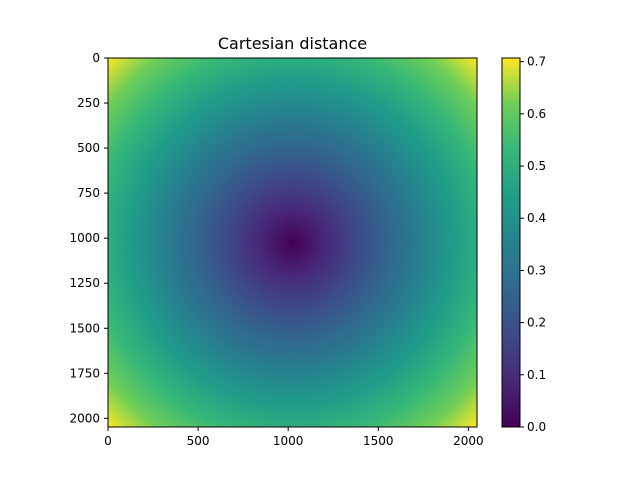 Image resolution: width=640 pixels, height=480 pixels. I want to click on chart-title: Cartesian distance, so click(292, 43).